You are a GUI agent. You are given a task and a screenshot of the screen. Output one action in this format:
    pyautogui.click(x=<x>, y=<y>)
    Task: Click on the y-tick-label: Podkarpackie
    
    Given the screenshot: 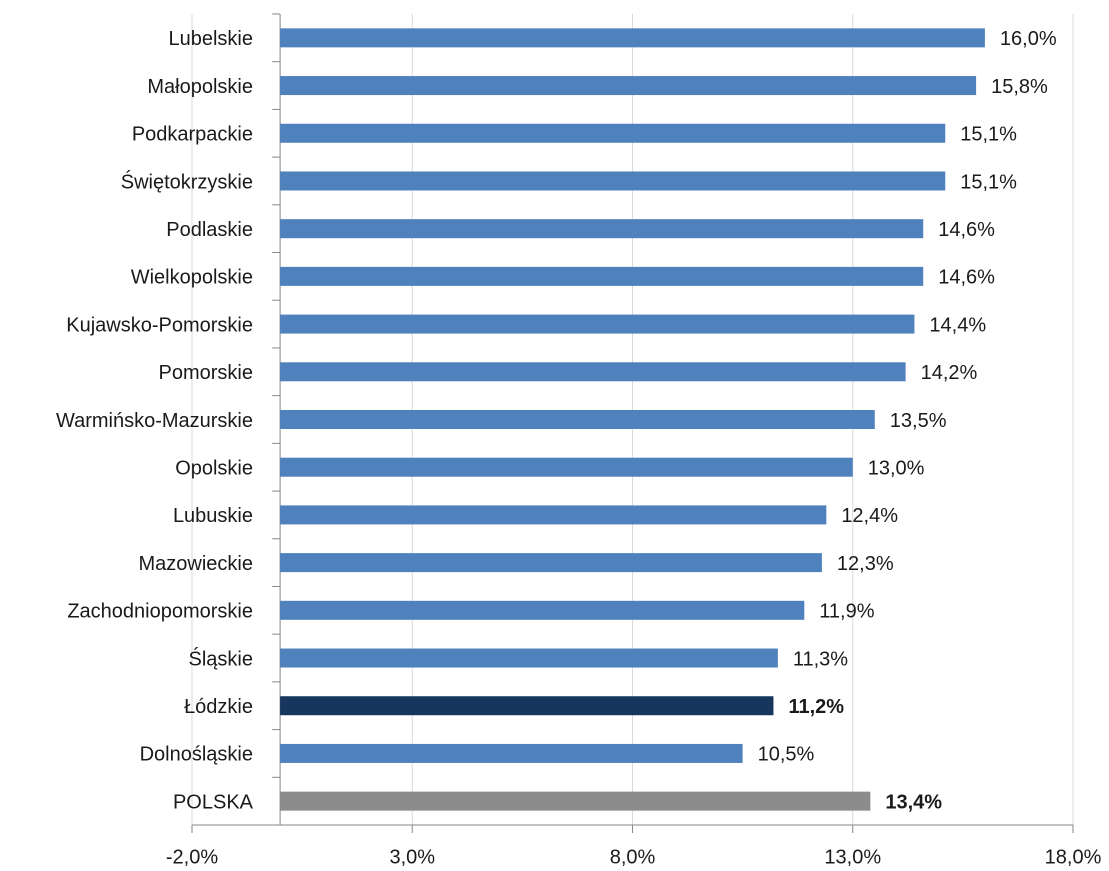 What is the action you would take?
    pyautogui.click(x=192, y=135)
    